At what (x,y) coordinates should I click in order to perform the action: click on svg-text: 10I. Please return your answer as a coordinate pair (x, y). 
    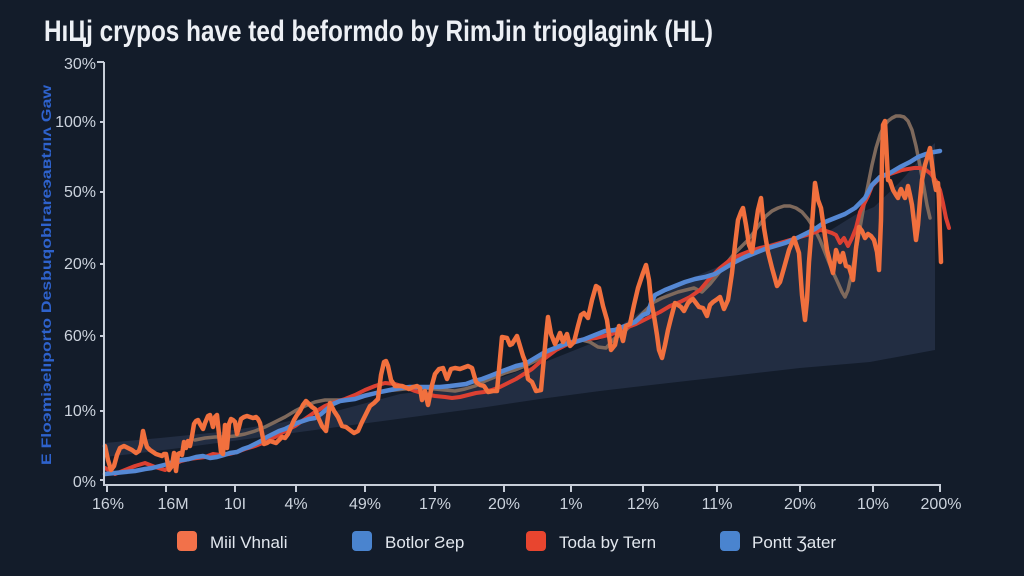
    Looking at the image, I should click on (235, 504).